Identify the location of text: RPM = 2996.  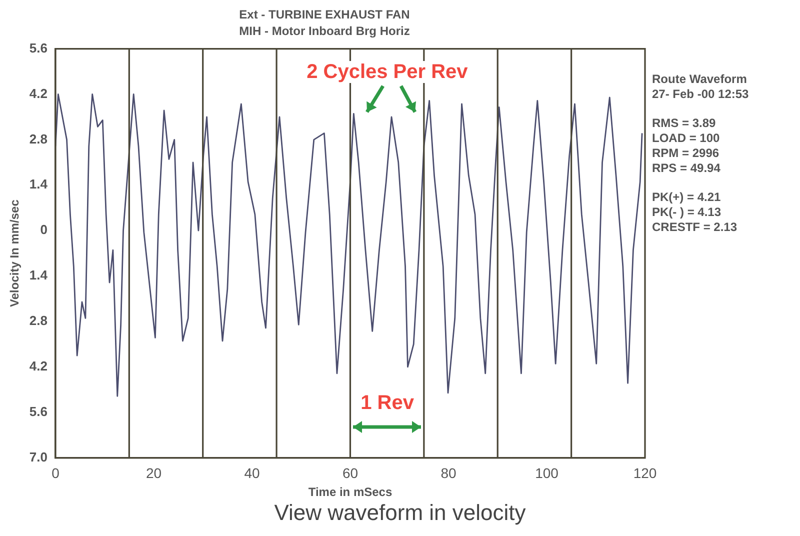
(686, 153).